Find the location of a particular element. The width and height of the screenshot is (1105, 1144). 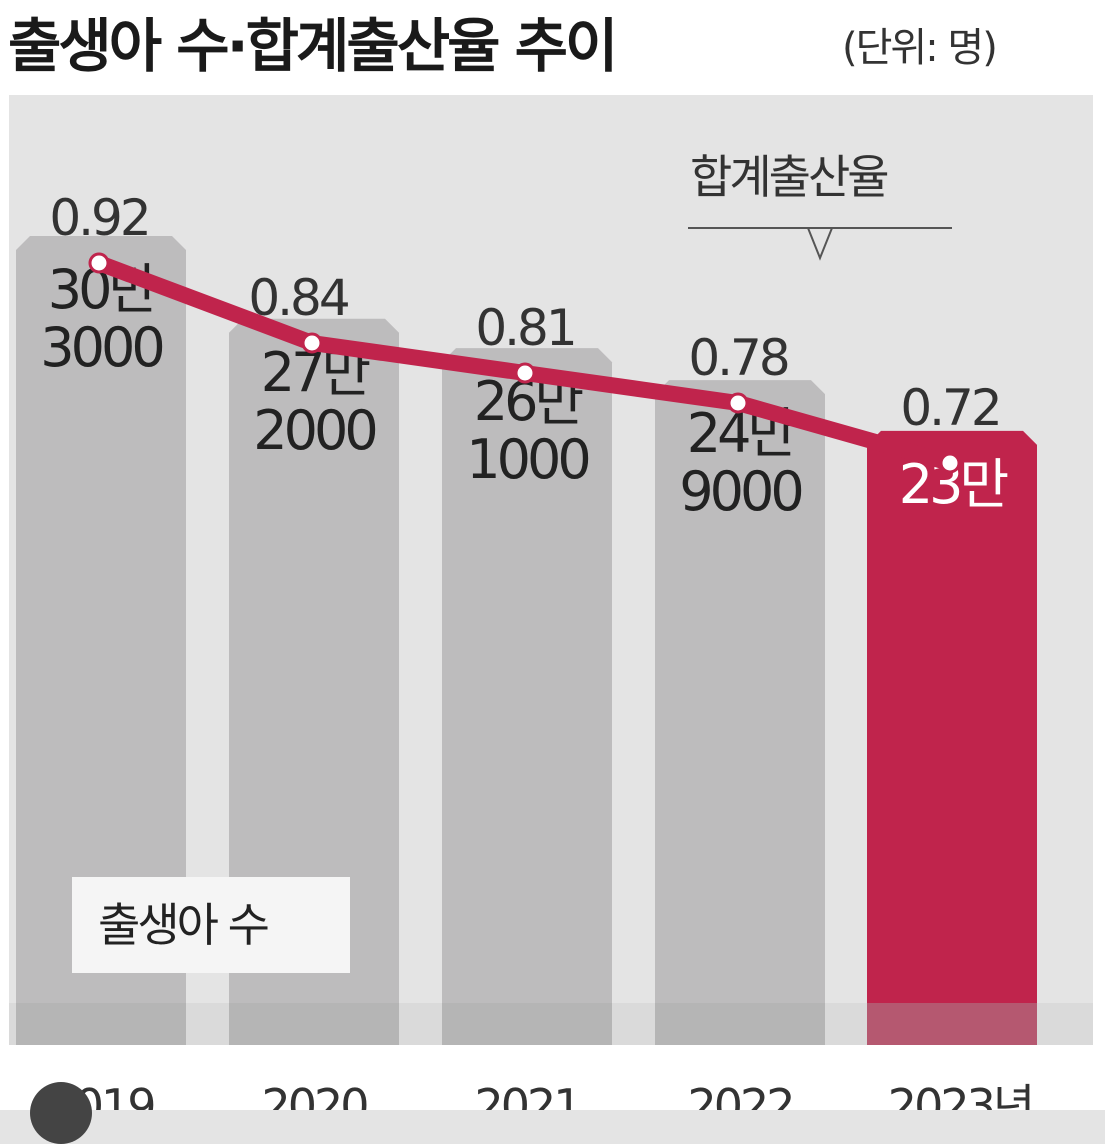

left-border is located at coordinates (4, 602).